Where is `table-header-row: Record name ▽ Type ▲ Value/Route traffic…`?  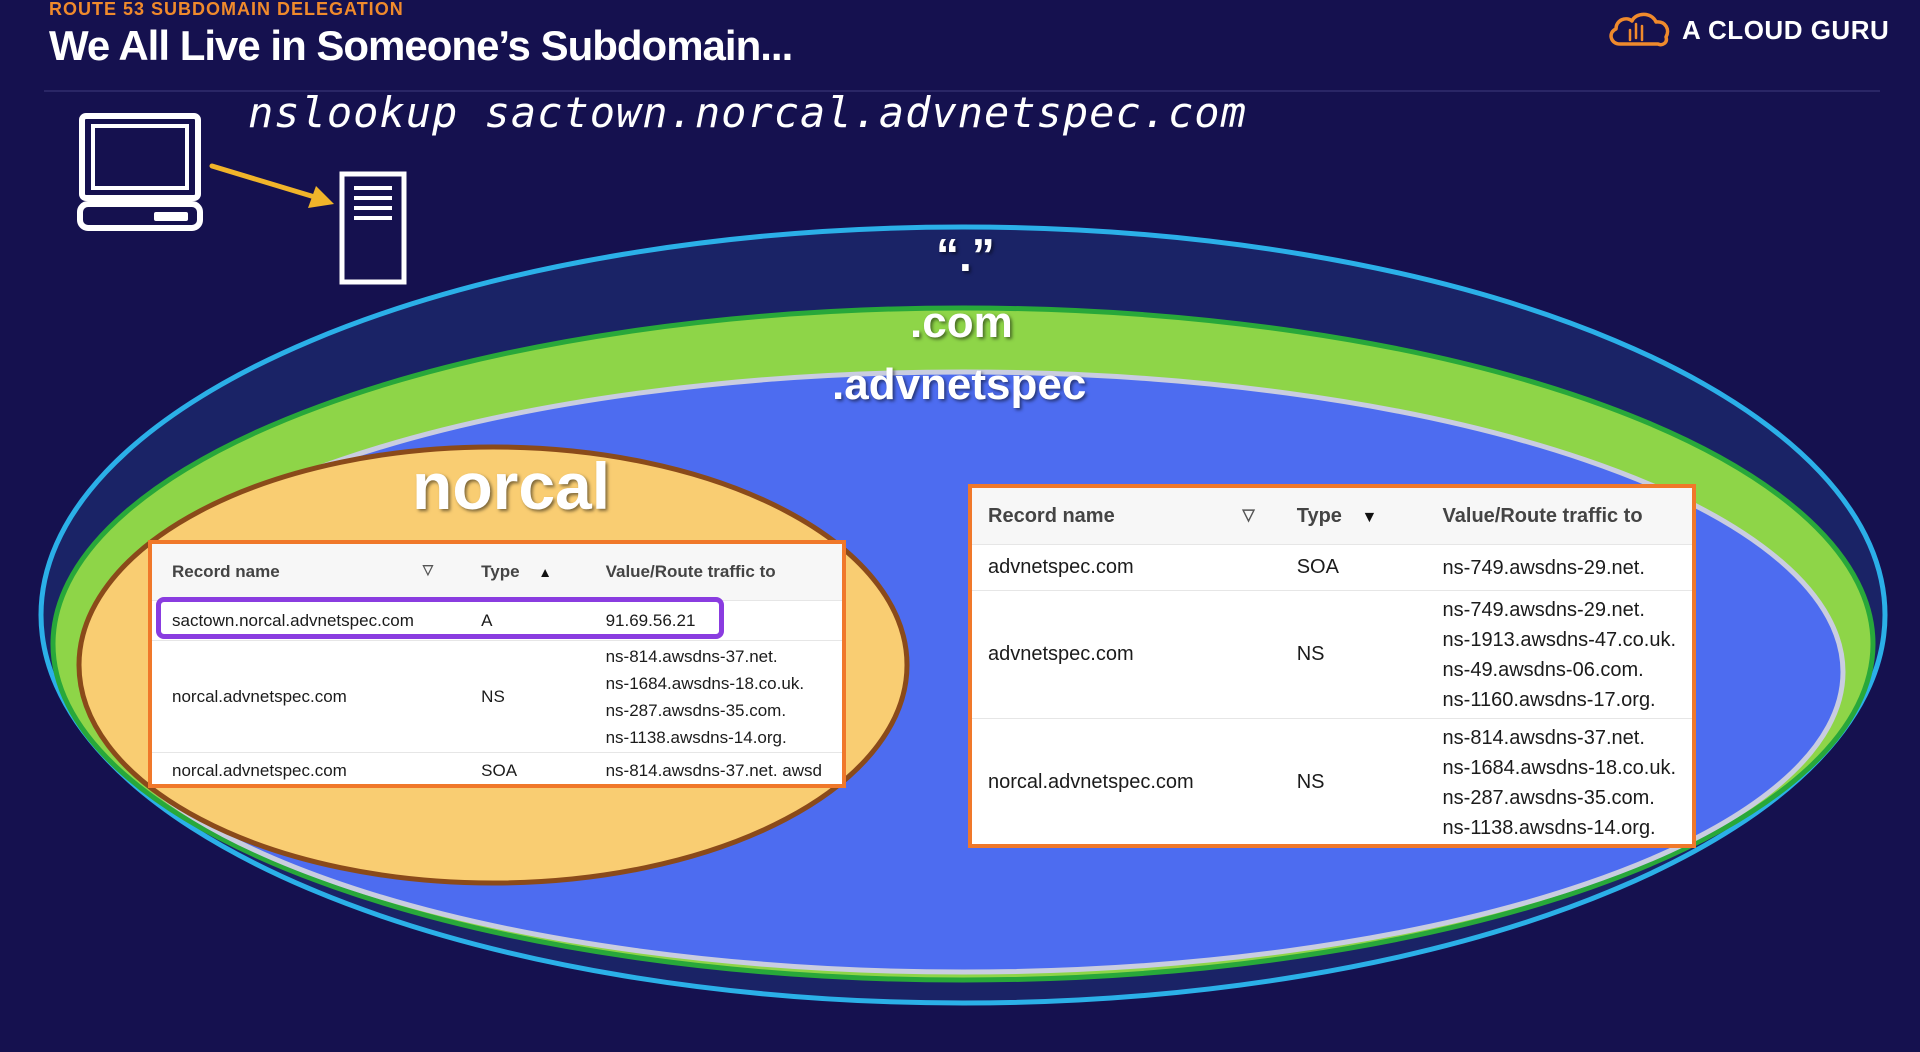
table-header-row: Record name ▽ Type ▲ Value/Route traffic… is located at coordinates (497, 572).